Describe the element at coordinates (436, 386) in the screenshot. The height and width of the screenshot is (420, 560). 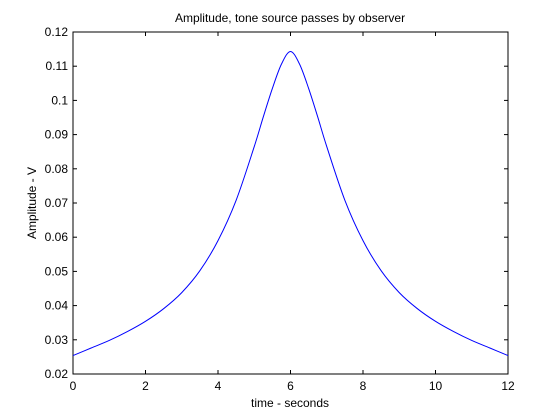
I see `x-tick-label: 10` at that location.